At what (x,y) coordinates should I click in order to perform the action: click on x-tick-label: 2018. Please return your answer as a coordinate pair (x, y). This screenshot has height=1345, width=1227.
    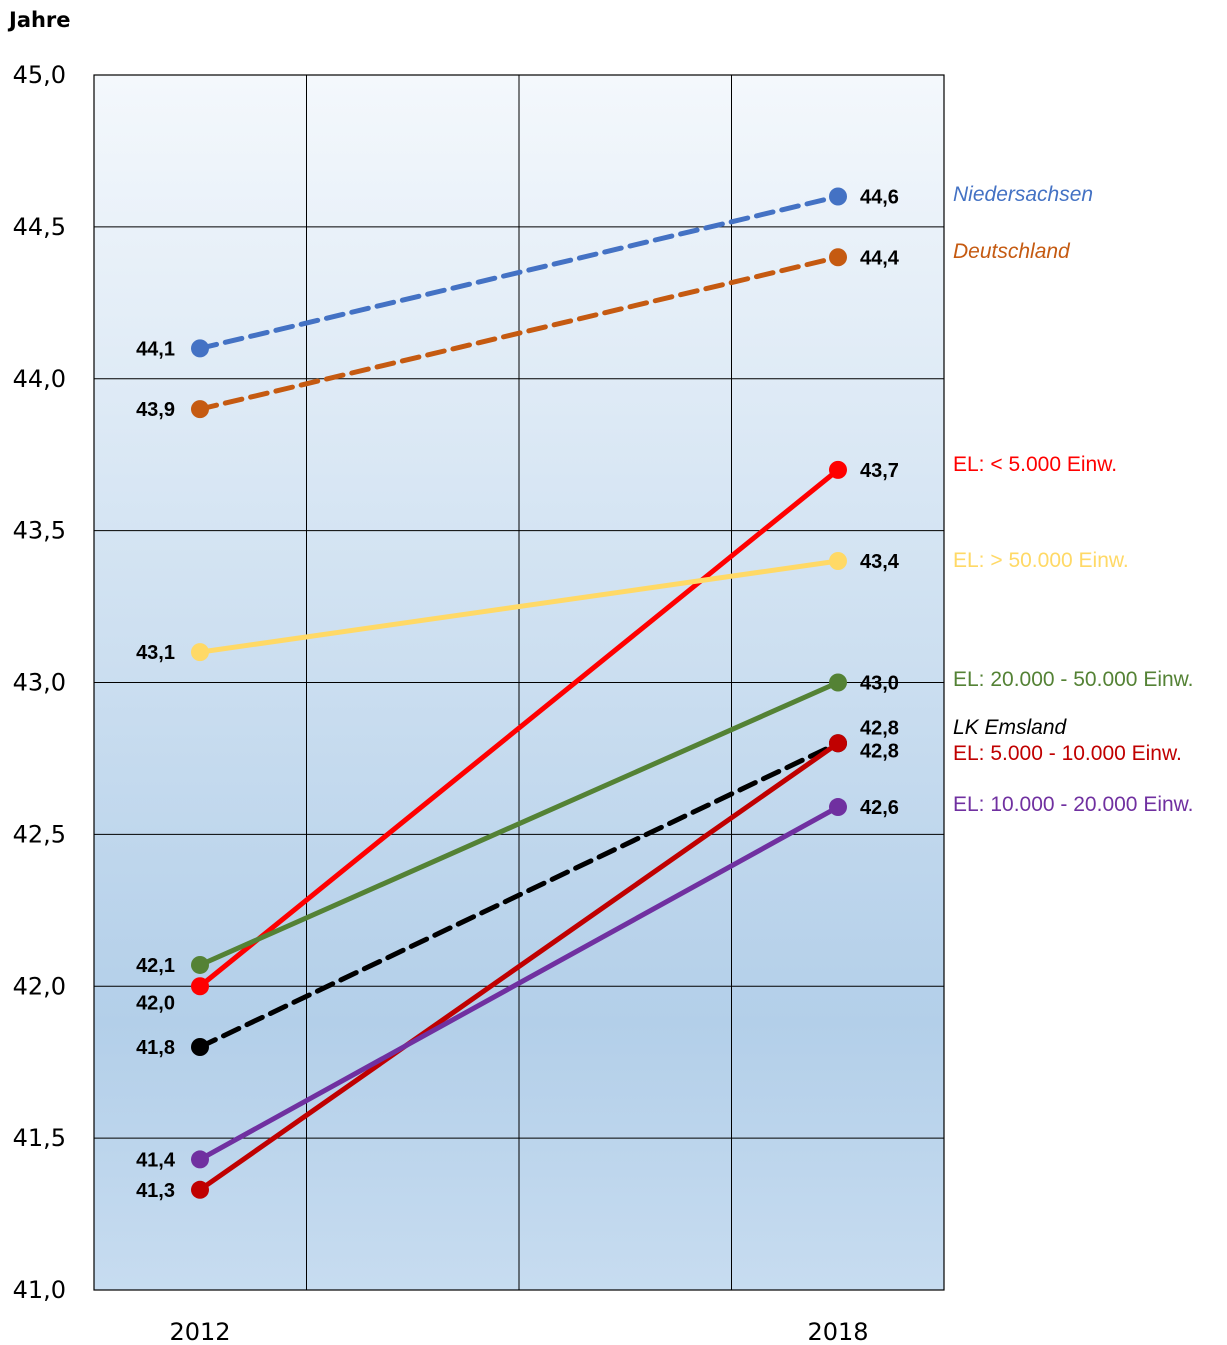
    Looking at the image, I should click on (837, 1331).